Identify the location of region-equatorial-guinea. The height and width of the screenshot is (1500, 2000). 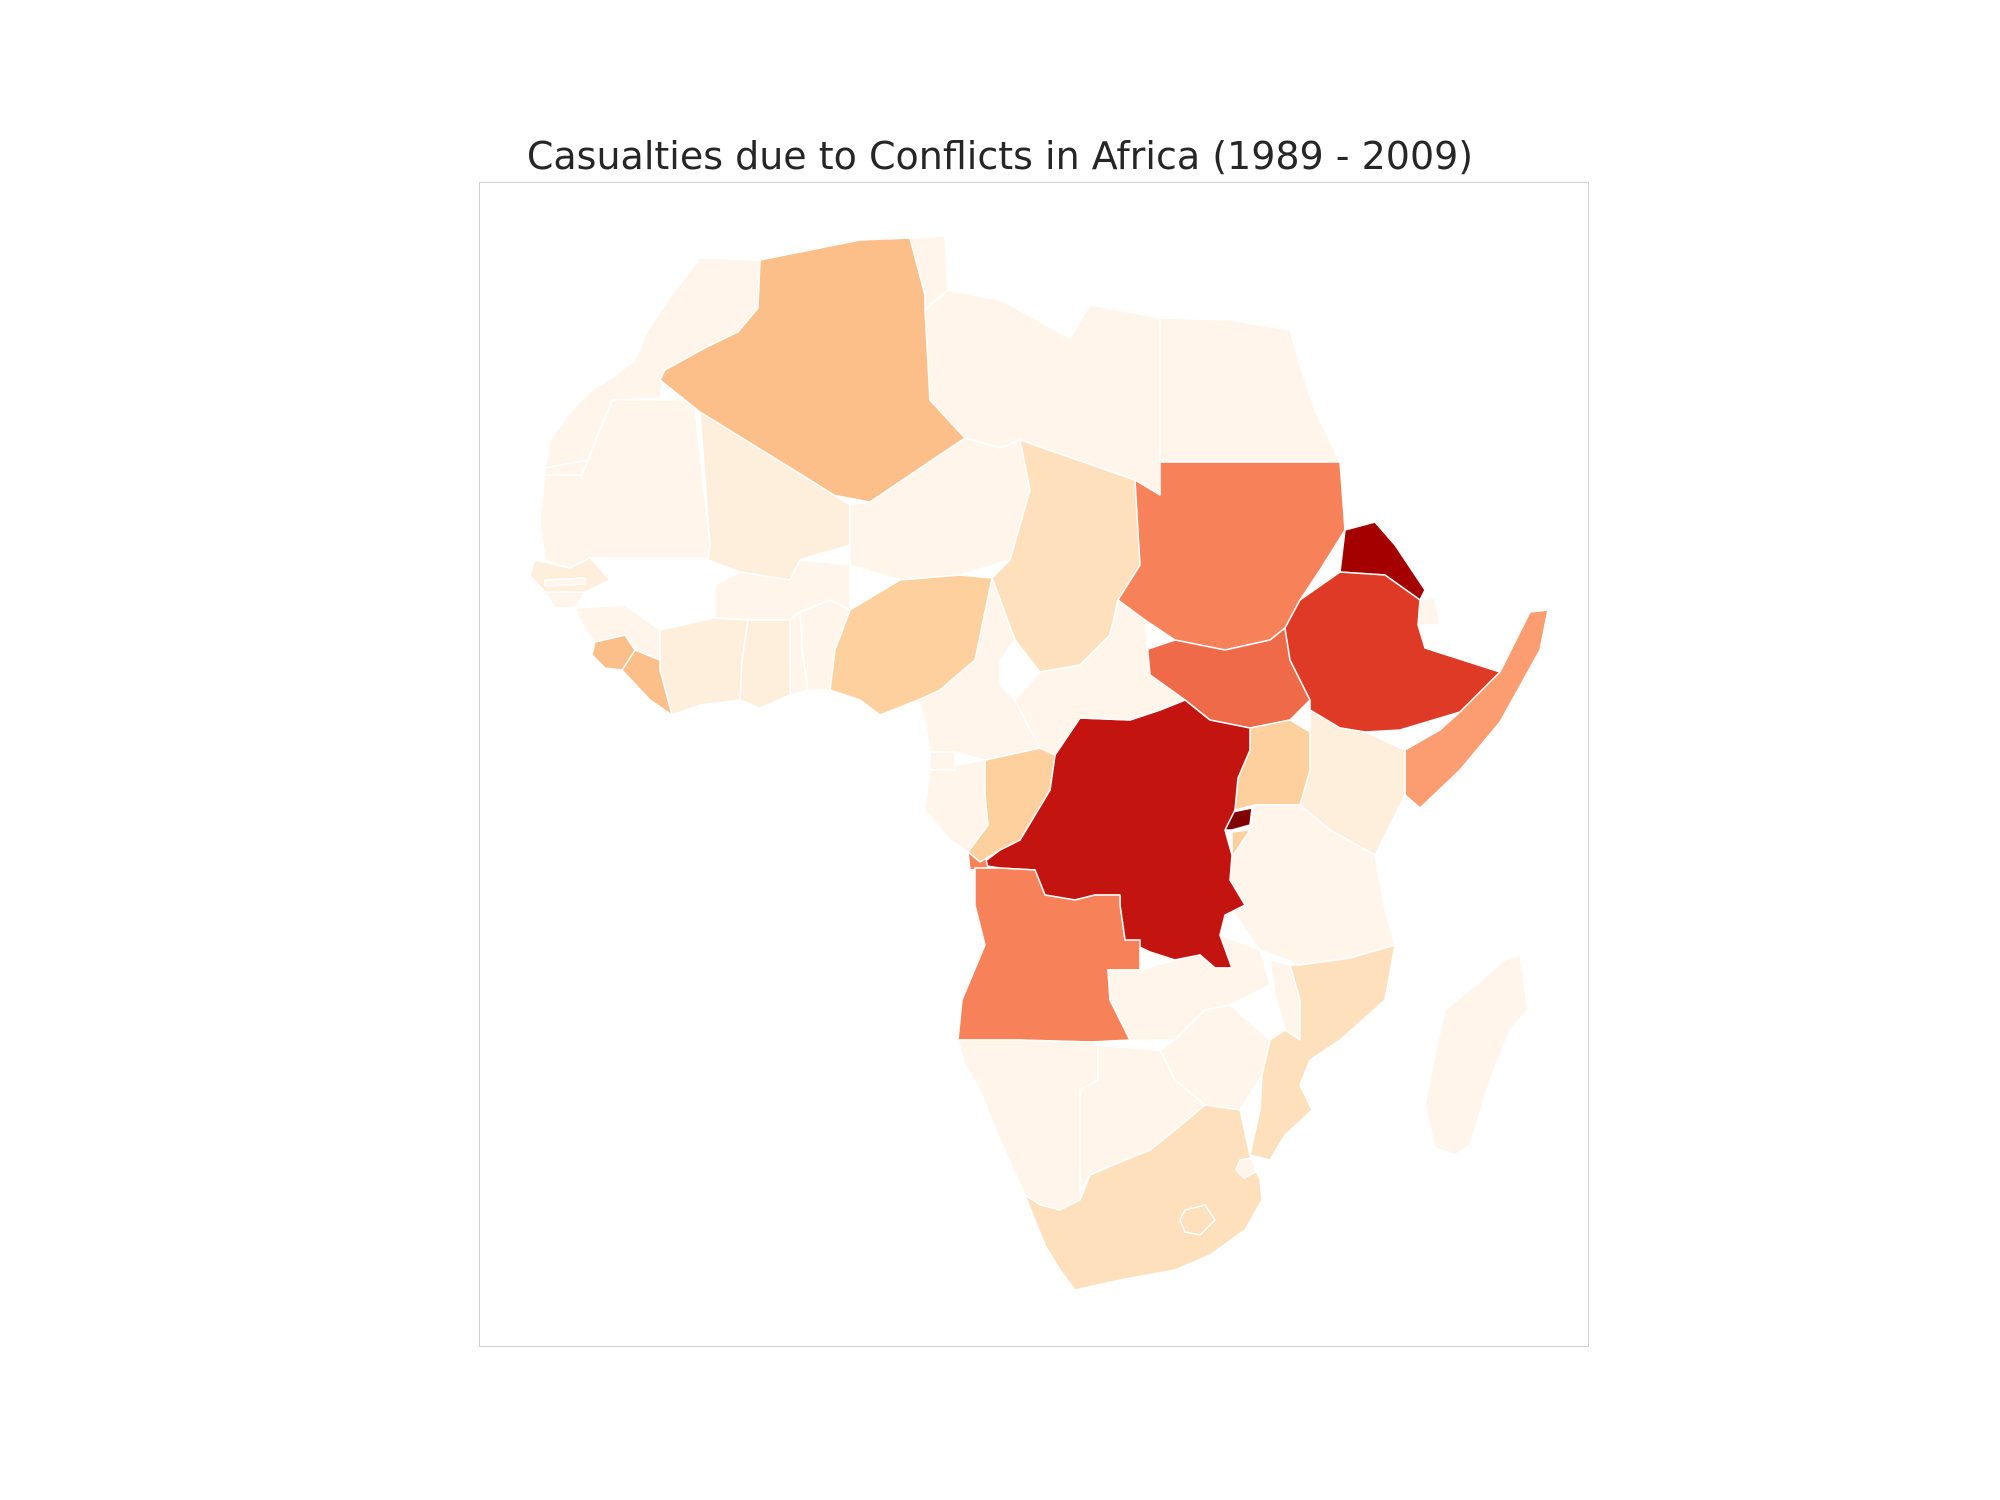
(942, 761).